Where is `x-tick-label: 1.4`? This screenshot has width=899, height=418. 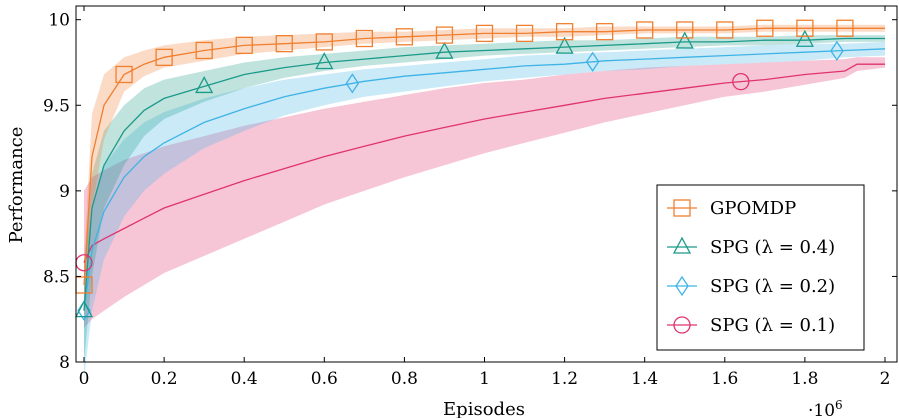
x-tick-label: 1.4 is located at coordinates (644, 379).